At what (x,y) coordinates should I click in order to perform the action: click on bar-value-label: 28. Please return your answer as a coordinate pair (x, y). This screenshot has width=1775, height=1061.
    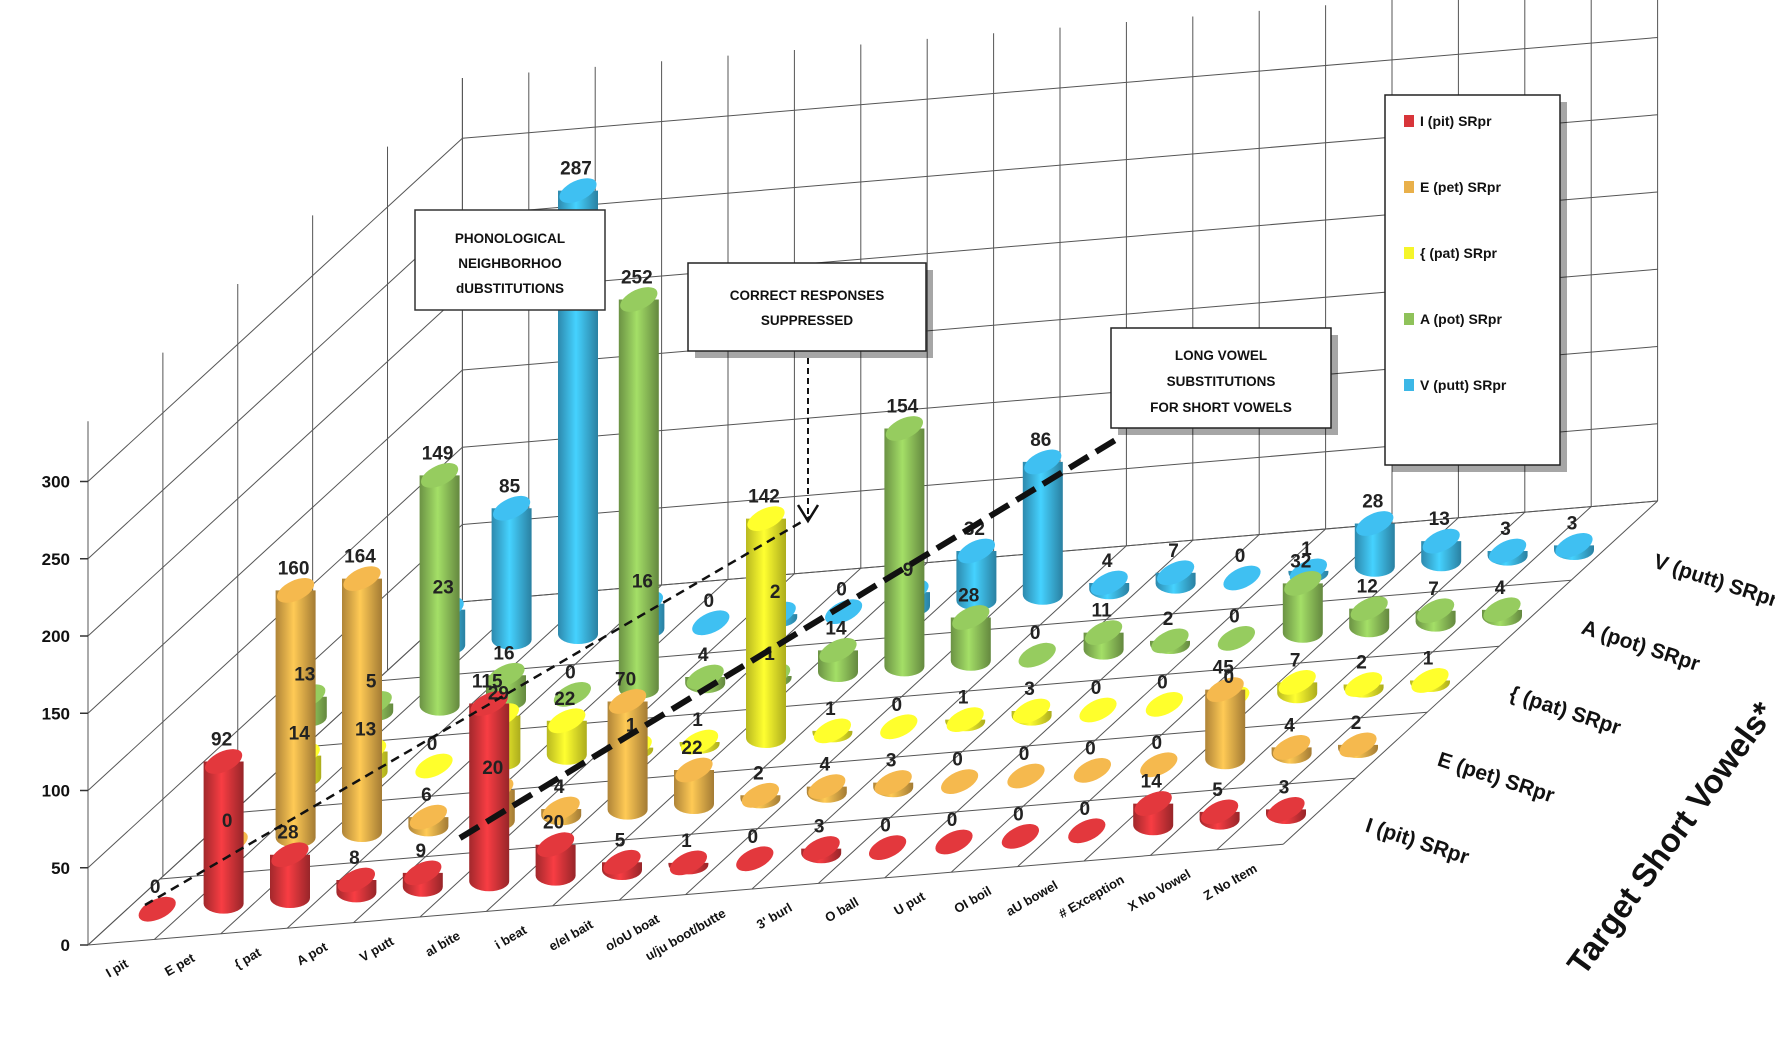
    Looking at the image, I should click on (1372, 502).